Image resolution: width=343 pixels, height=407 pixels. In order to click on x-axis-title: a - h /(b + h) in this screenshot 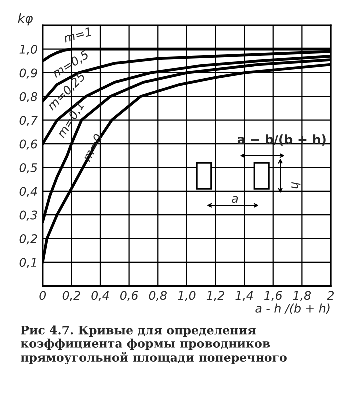, I will do `click(293, 309)`.